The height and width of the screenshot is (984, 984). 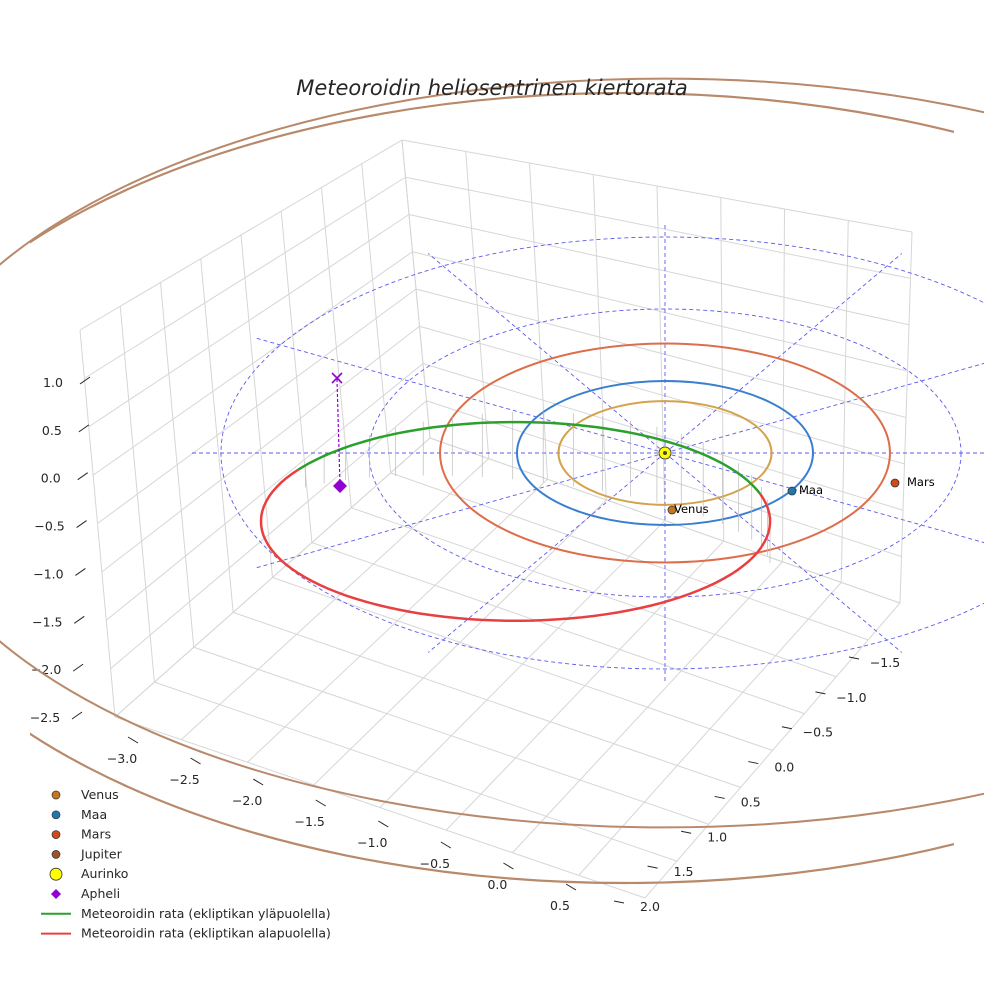 I want to click on y-tick-label: −0.5, so click(x=818, y=732).